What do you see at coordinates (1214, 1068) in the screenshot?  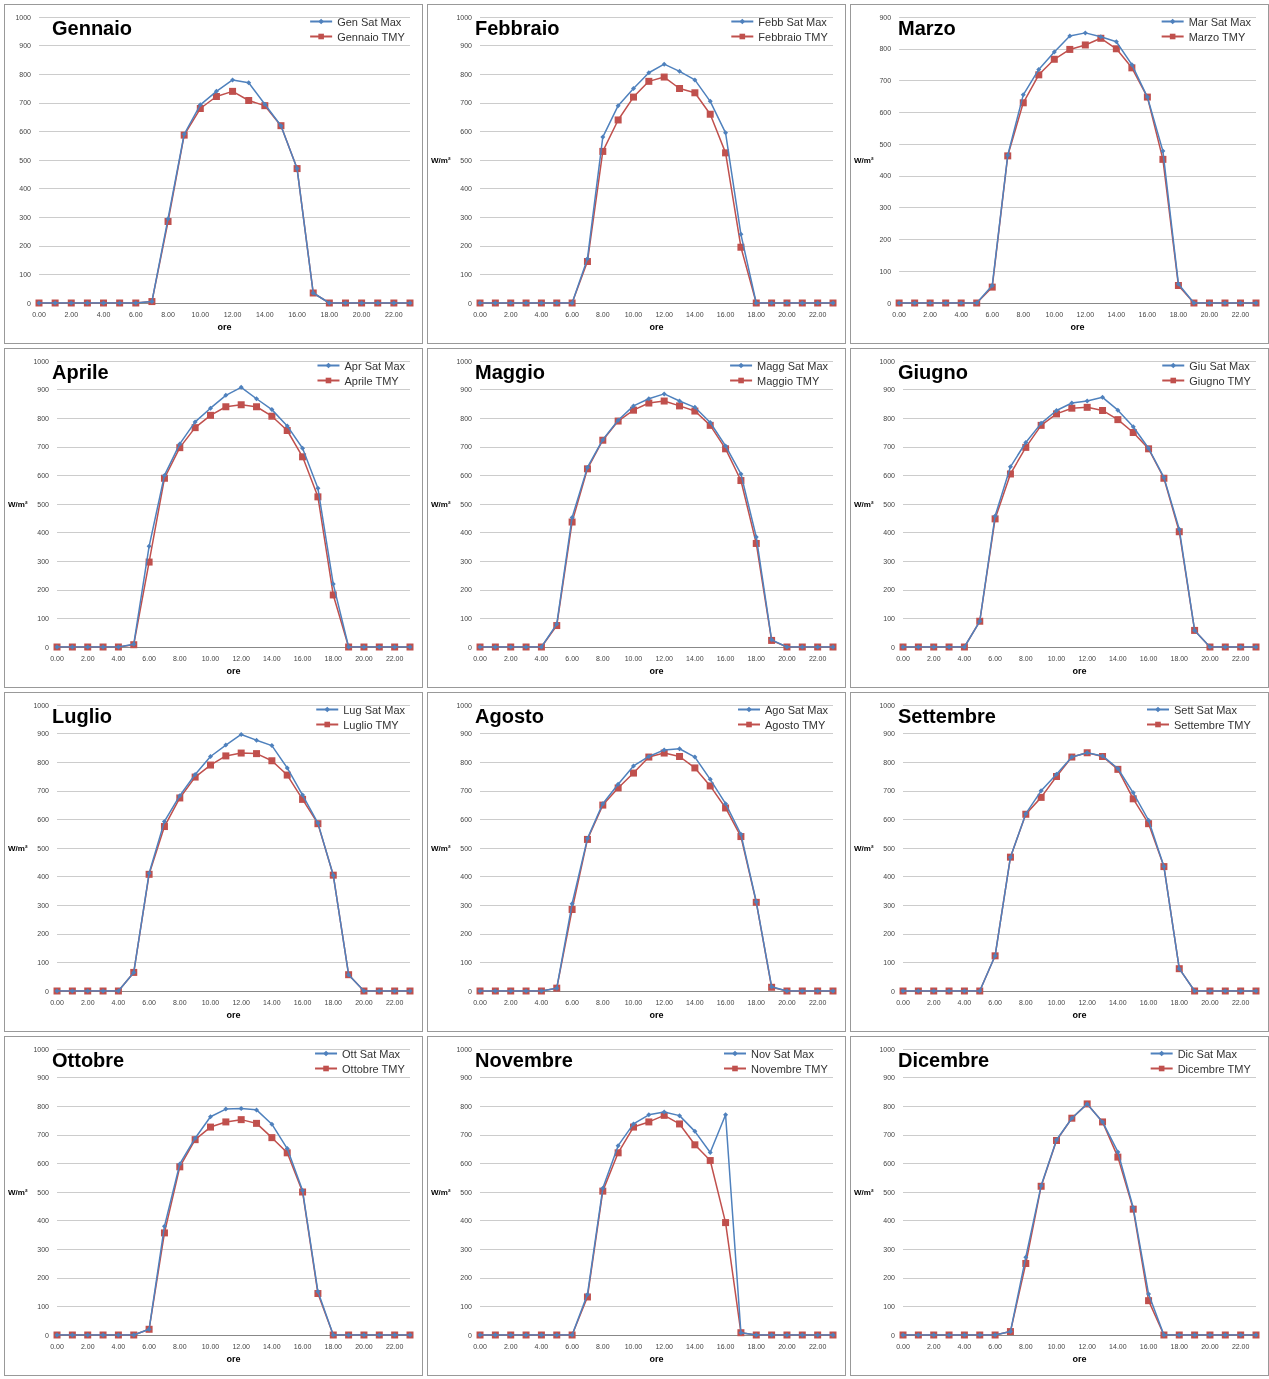 I see `legend-label: Dicembre TMY` at bounding box center [1214, 1068].